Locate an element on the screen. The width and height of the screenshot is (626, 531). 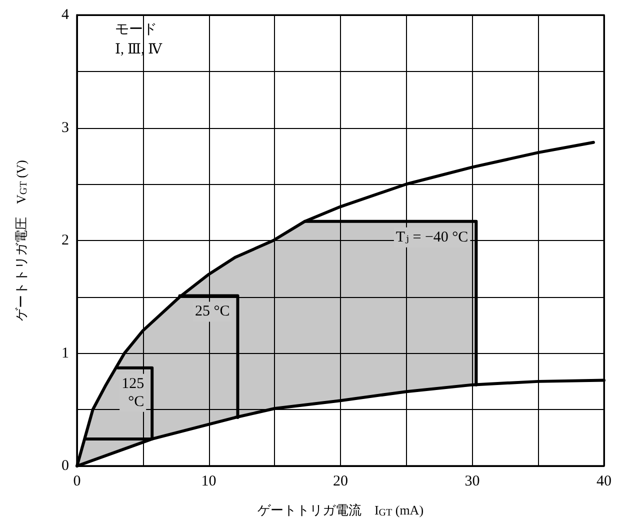
x-tick-label: 10 is located at coordinates (208, 482).